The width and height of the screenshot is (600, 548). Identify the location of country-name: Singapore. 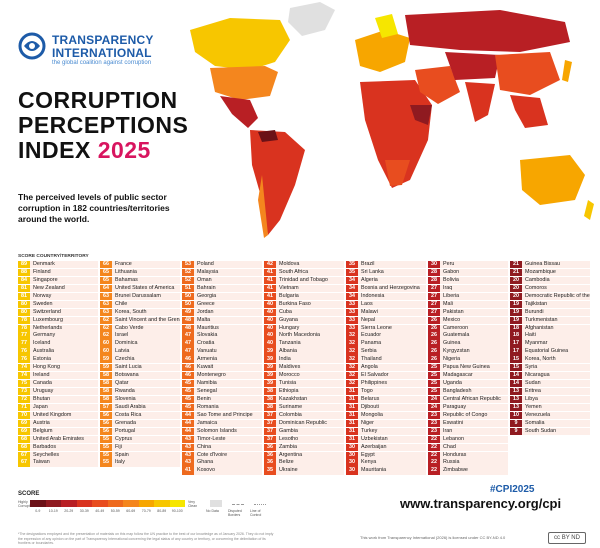
(64, 280).